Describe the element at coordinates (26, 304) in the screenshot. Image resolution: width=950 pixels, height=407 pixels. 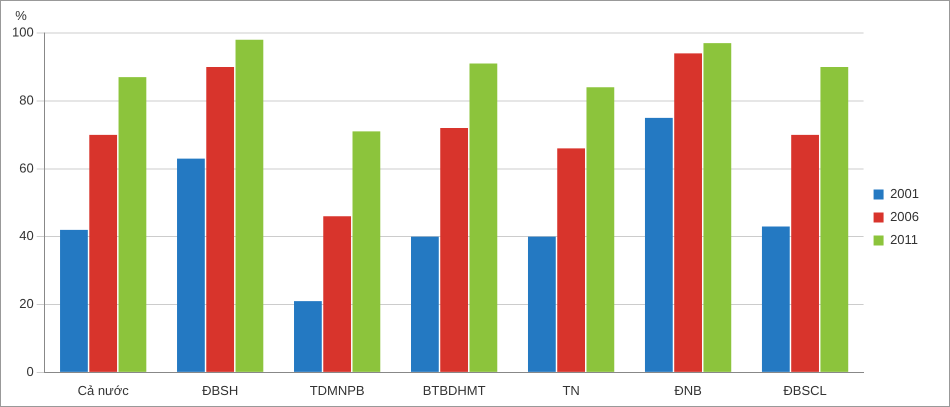
I see `y-tick-label: 20` at that location.